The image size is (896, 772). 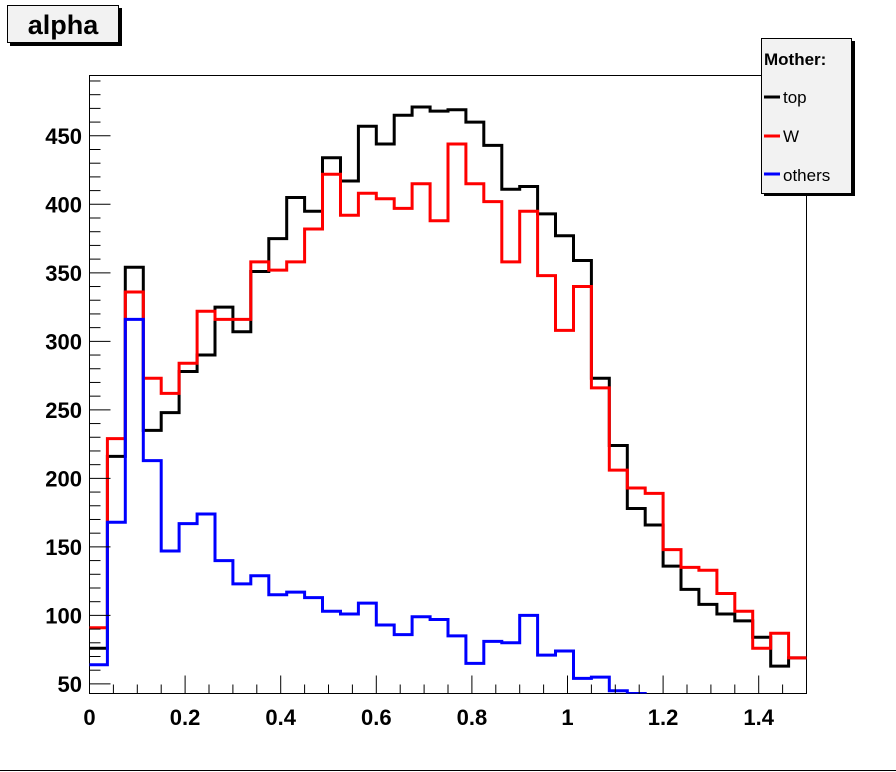 I want to click on y-tick-label: 200, so click(x=63, y=478).